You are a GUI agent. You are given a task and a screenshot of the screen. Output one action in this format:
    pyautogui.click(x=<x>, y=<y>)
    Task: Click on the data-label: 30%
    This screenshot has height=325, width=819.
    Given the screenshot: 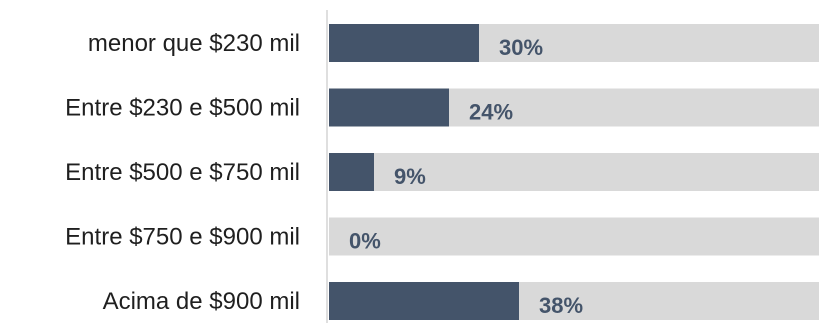 What is the action you would take?
    pyautogui.click(x=521, y=47)
    